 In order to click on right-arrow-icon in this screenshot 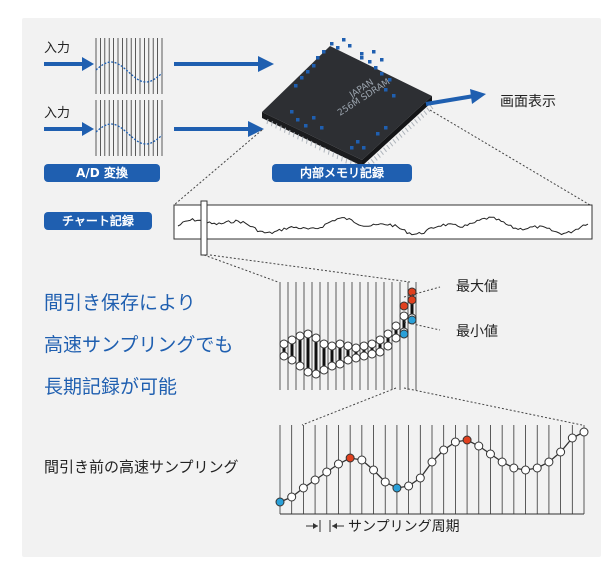, I will do `click(219, 129)`.